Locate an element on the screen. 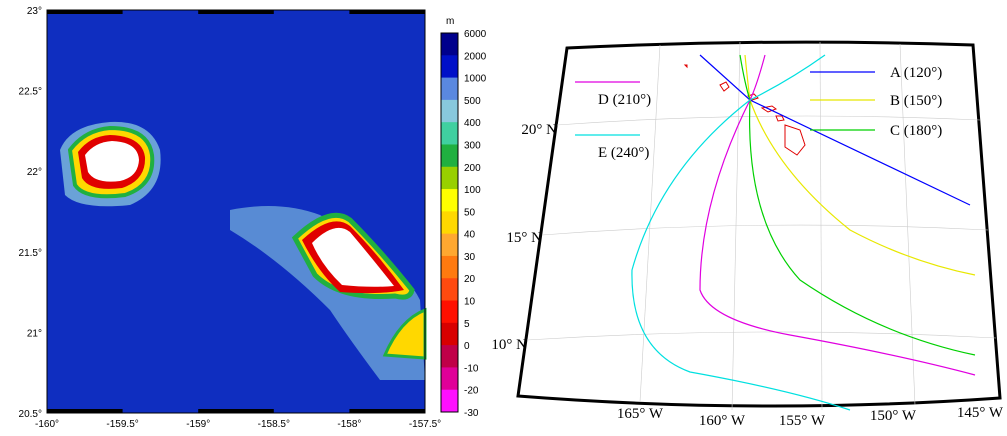  x-tick-label: -159.5° is located at coordinates (122, 424).